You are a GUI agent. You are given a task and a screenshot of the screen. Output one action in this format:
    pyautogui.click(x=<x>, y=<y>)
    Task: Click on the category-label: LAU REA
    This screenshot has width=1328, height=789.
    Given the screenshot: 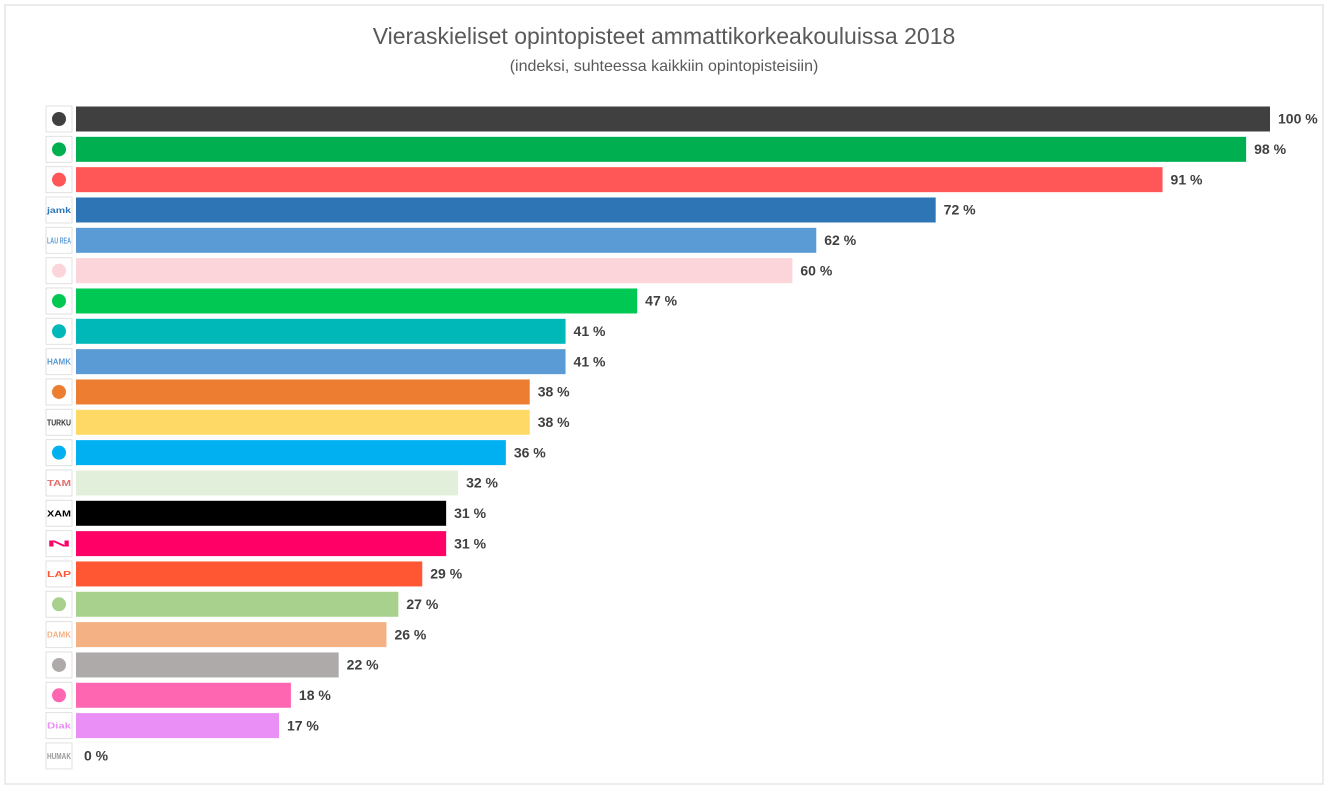 What is the action you would take?
    pyautogui.click(x=59, y=240)
    